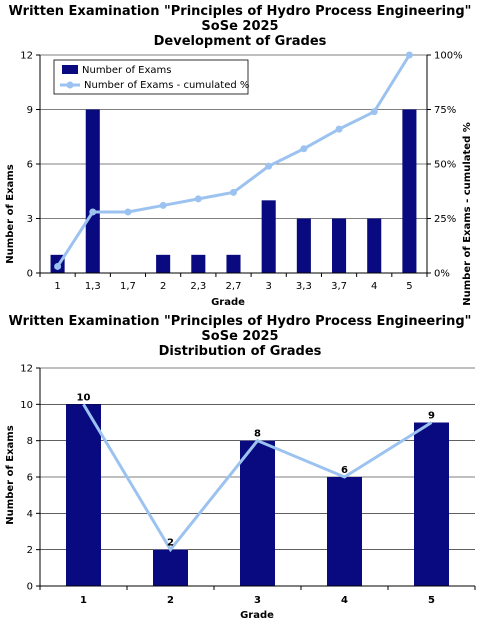 This screenshot has width=480, height=624. What do you see at coordinates (70, 85) in the screenshot?
I see `legend-line-marker` at bounding box center [70, 85].